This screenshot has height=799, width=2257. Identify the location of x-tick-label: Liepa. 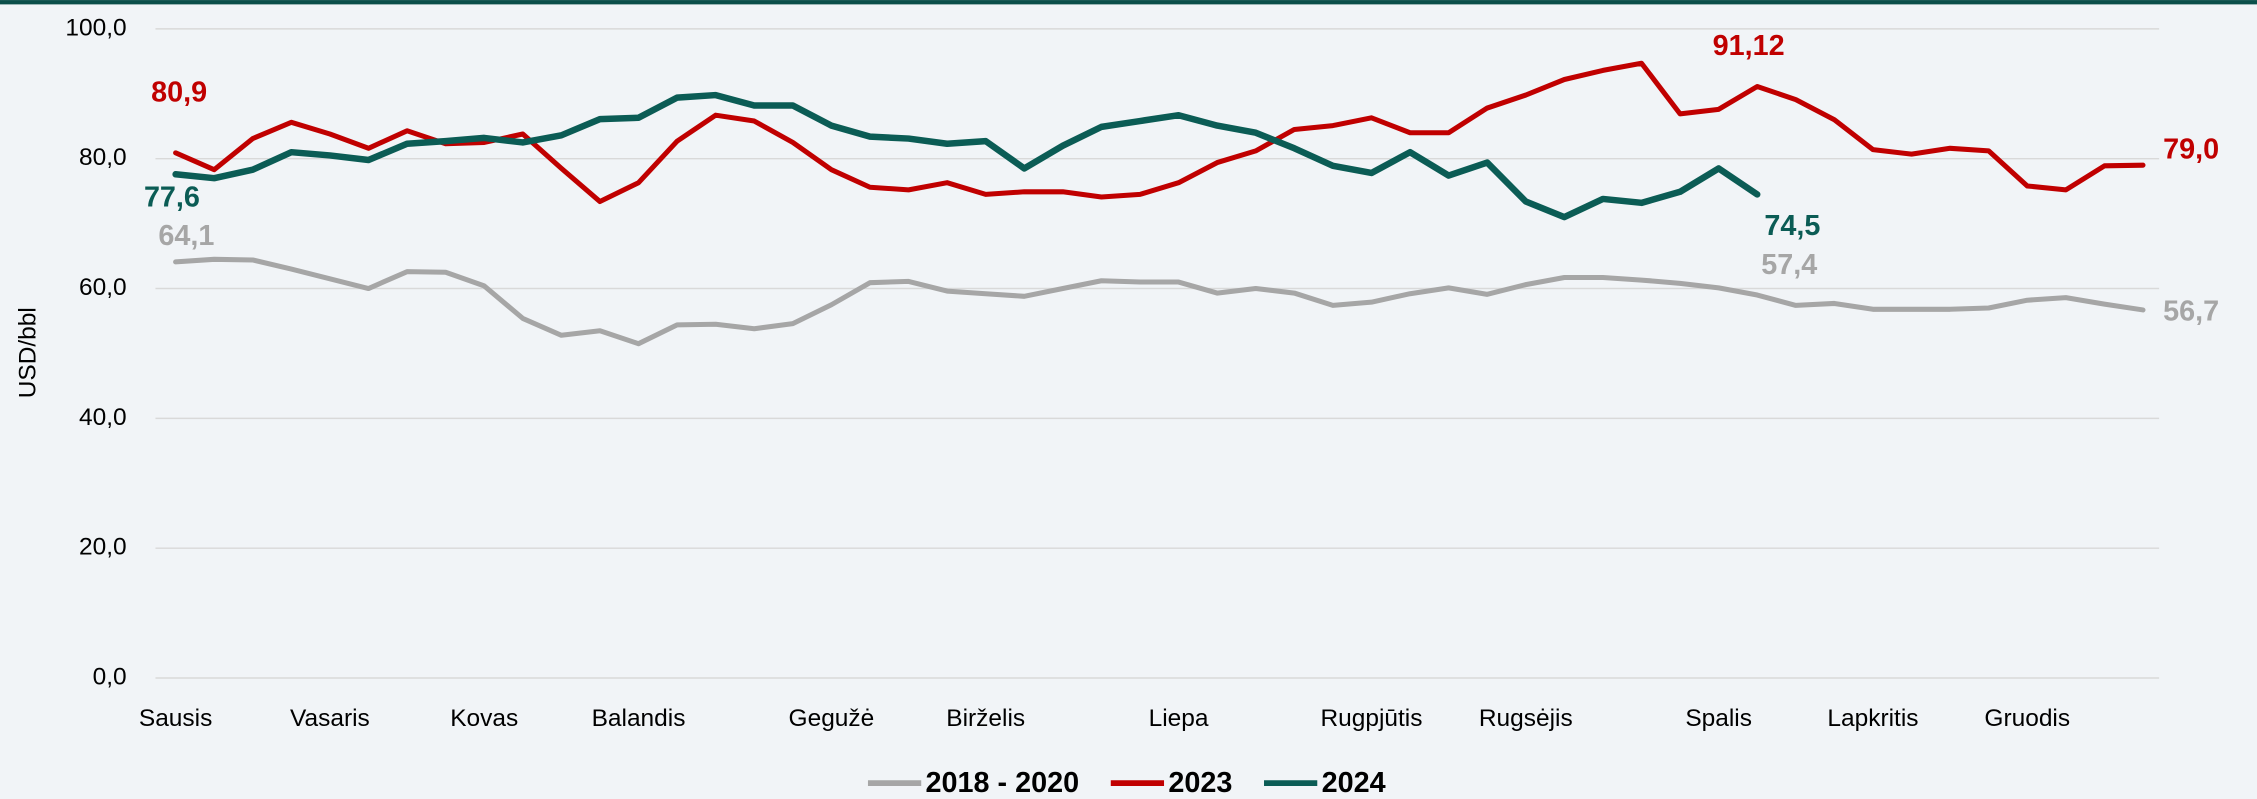
(1179, 718).